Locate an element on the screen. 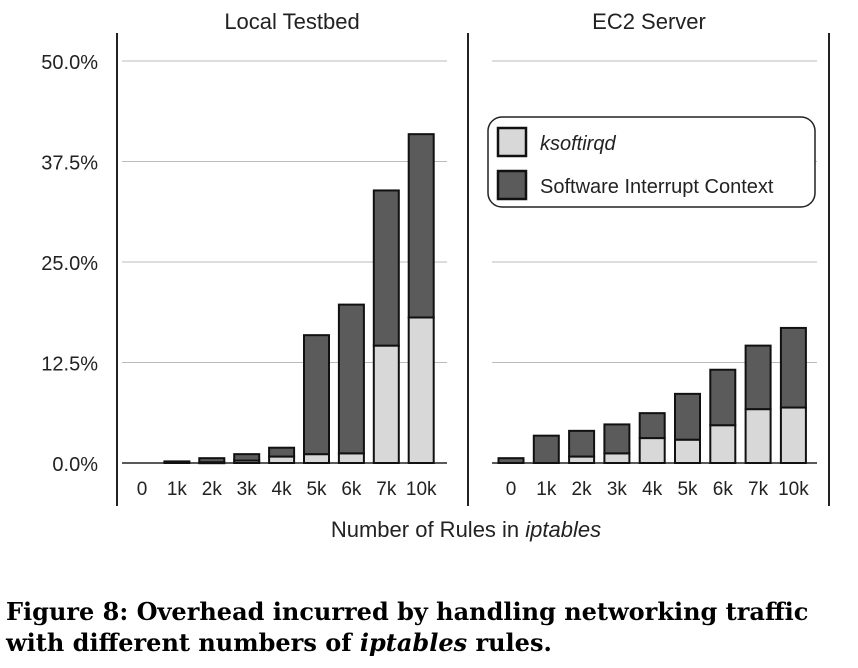  bar-ksoftirqd-p1-6k is located at coordinates (723, 444).